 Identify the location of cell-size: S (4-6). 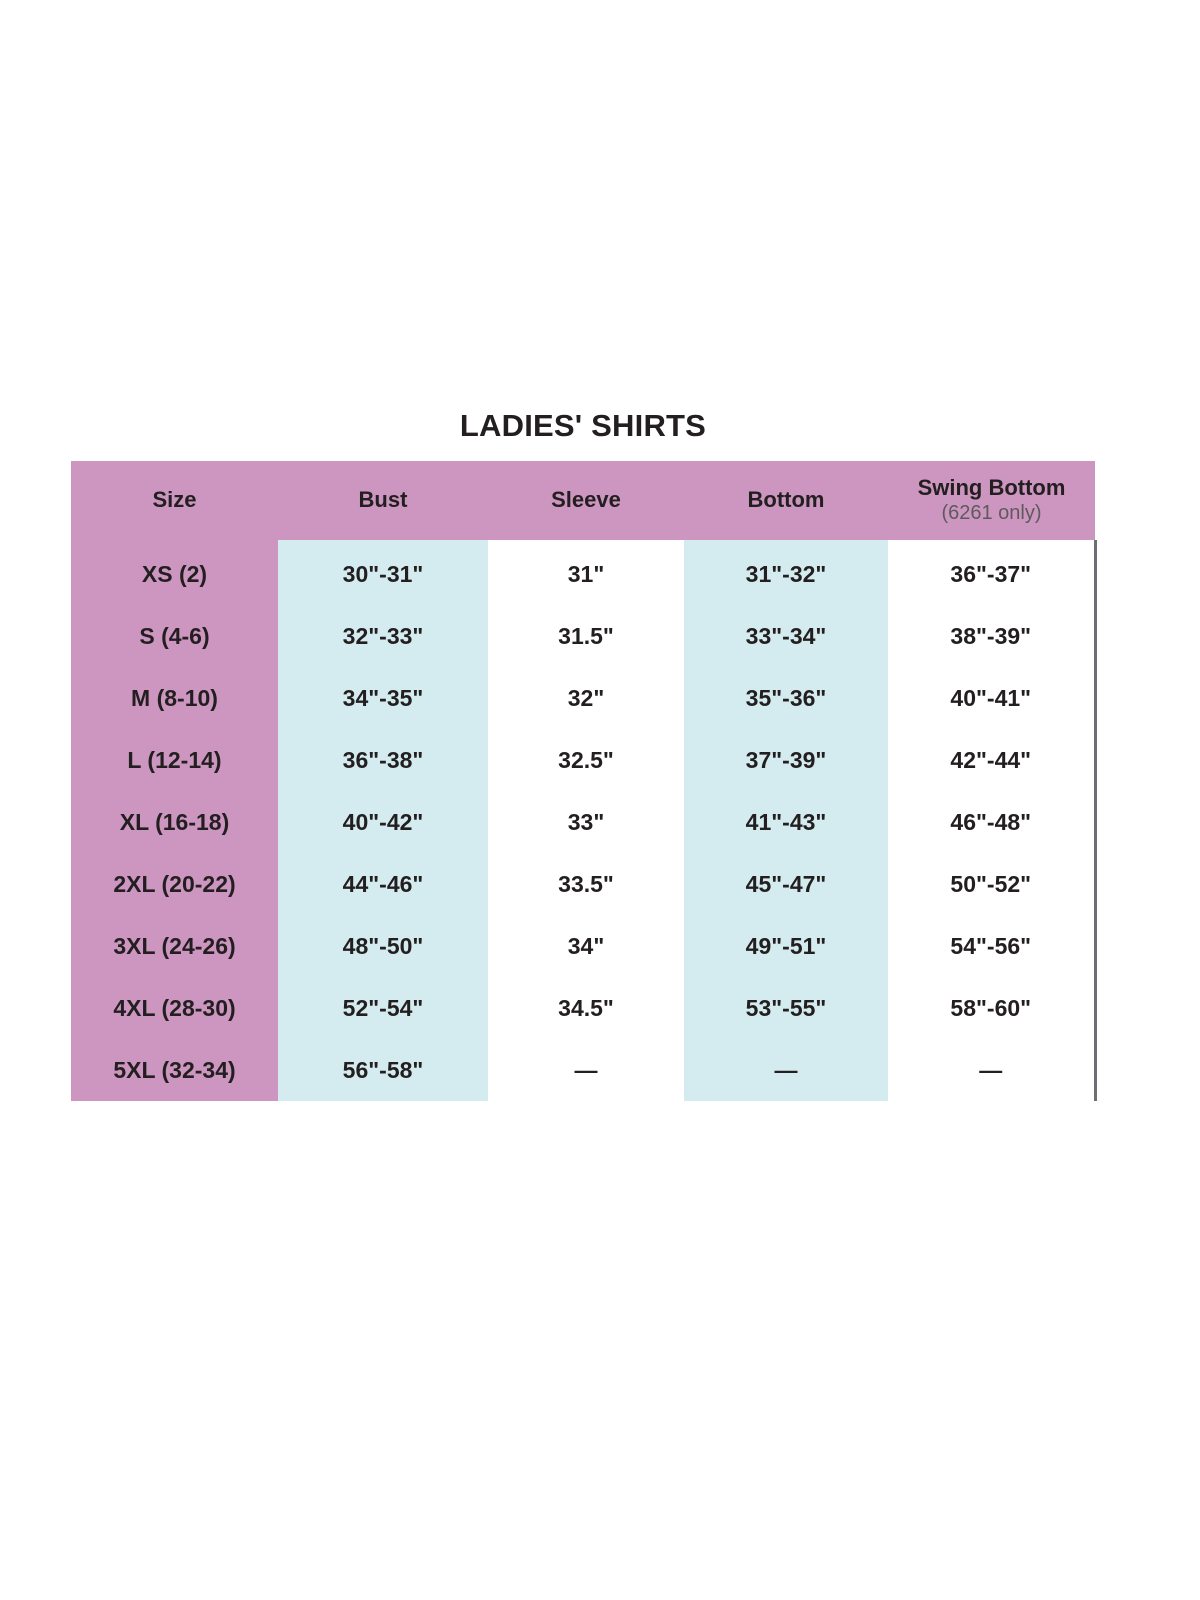
(174, 636).